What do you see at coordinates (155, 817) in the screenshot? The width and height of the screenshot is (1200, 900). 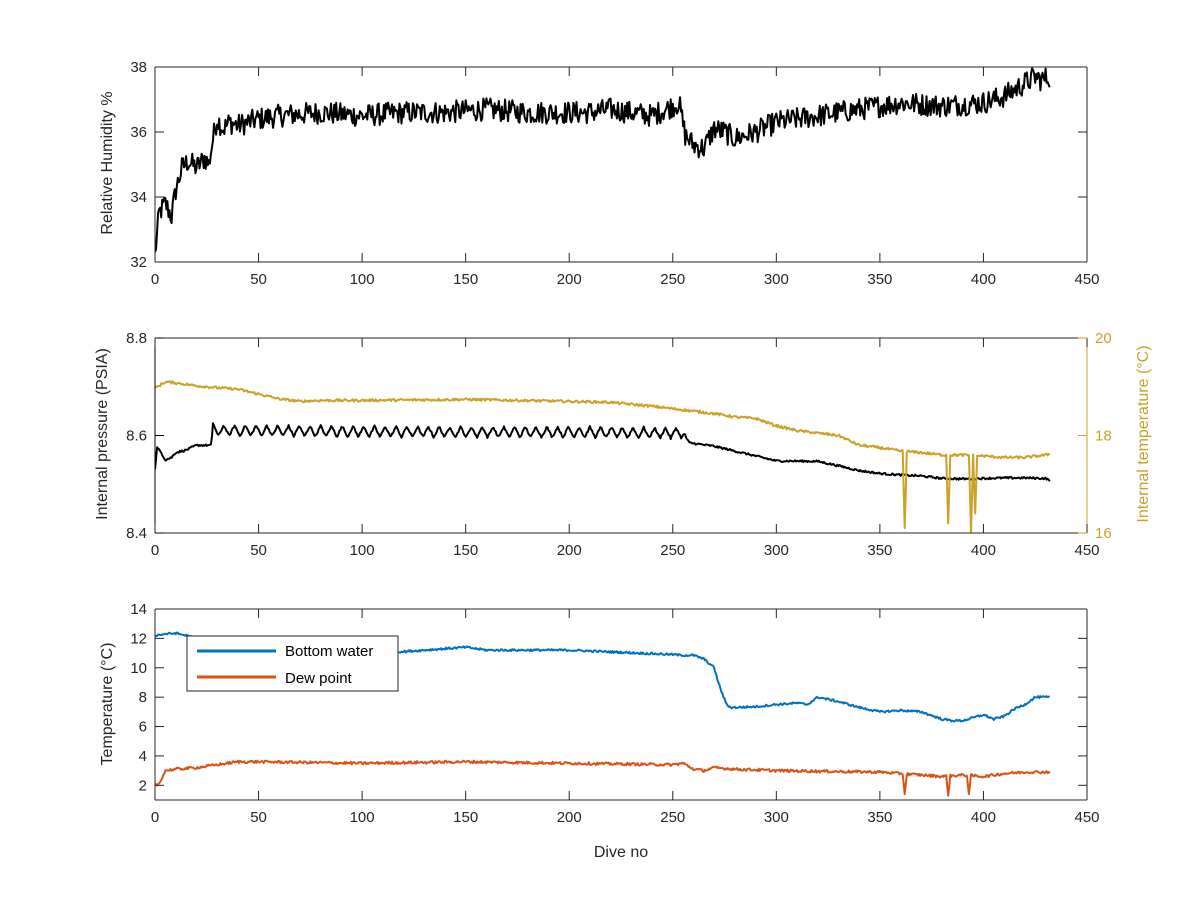 I see `temperature-x-tick-label: 0` at bounding box center [155, 817].